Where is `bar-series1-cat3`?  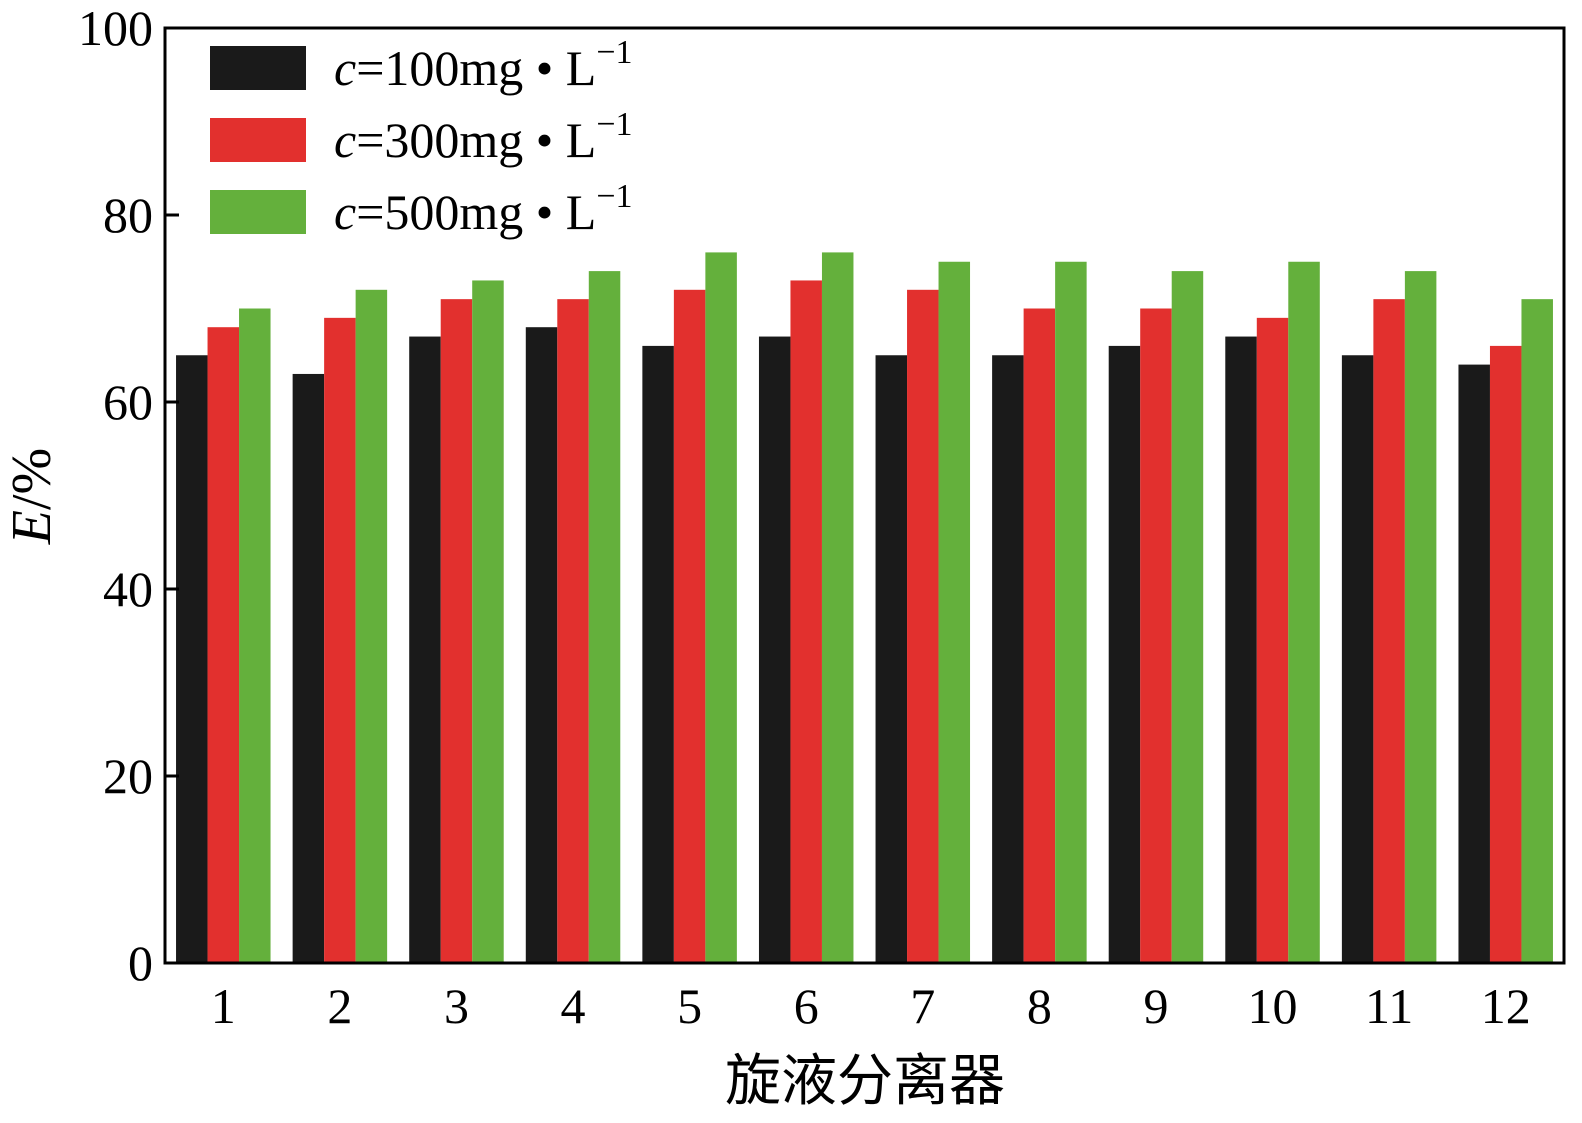
bar-series1-cat3 is located at coordinates (425, 649).